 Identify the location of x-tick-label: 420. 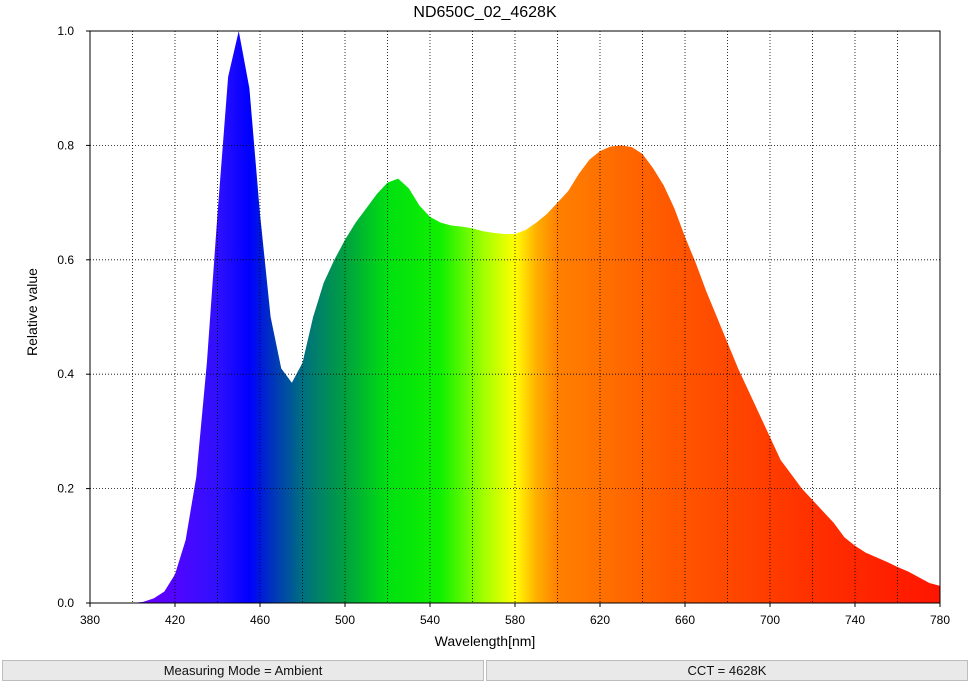
(175, 620).